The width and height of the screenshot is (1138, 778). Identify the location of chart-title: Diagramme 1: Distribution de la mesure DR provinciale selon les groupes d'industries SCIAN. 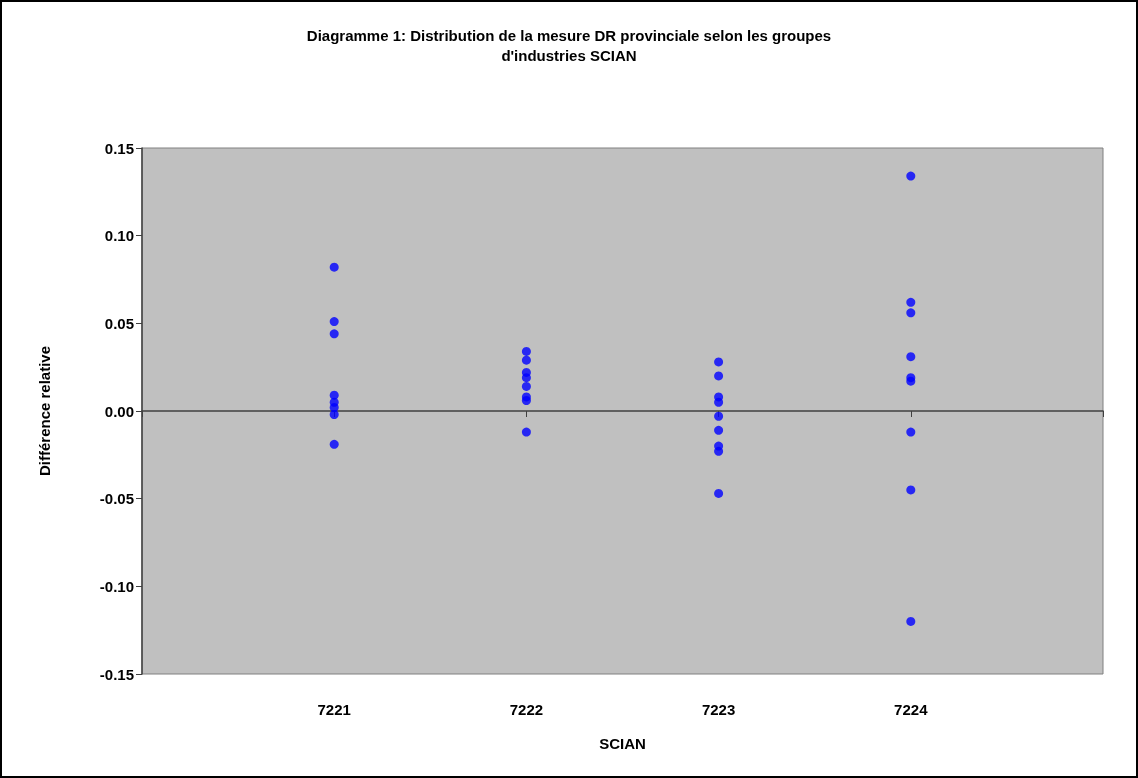
(569, 45).